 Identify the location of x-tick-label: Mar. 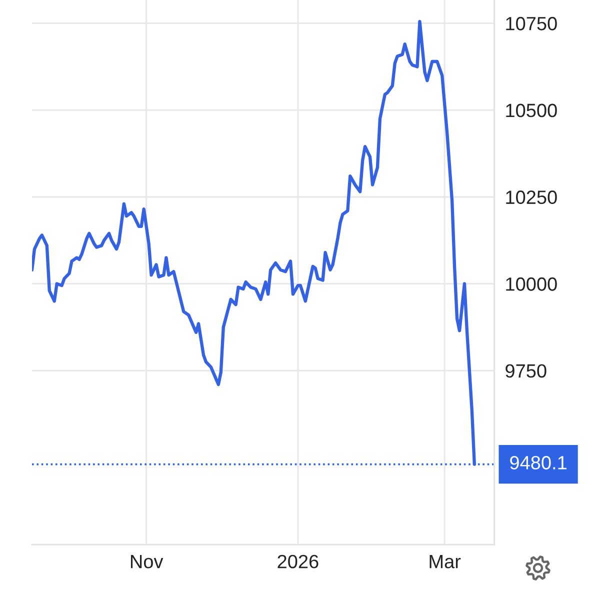
(445, 561).